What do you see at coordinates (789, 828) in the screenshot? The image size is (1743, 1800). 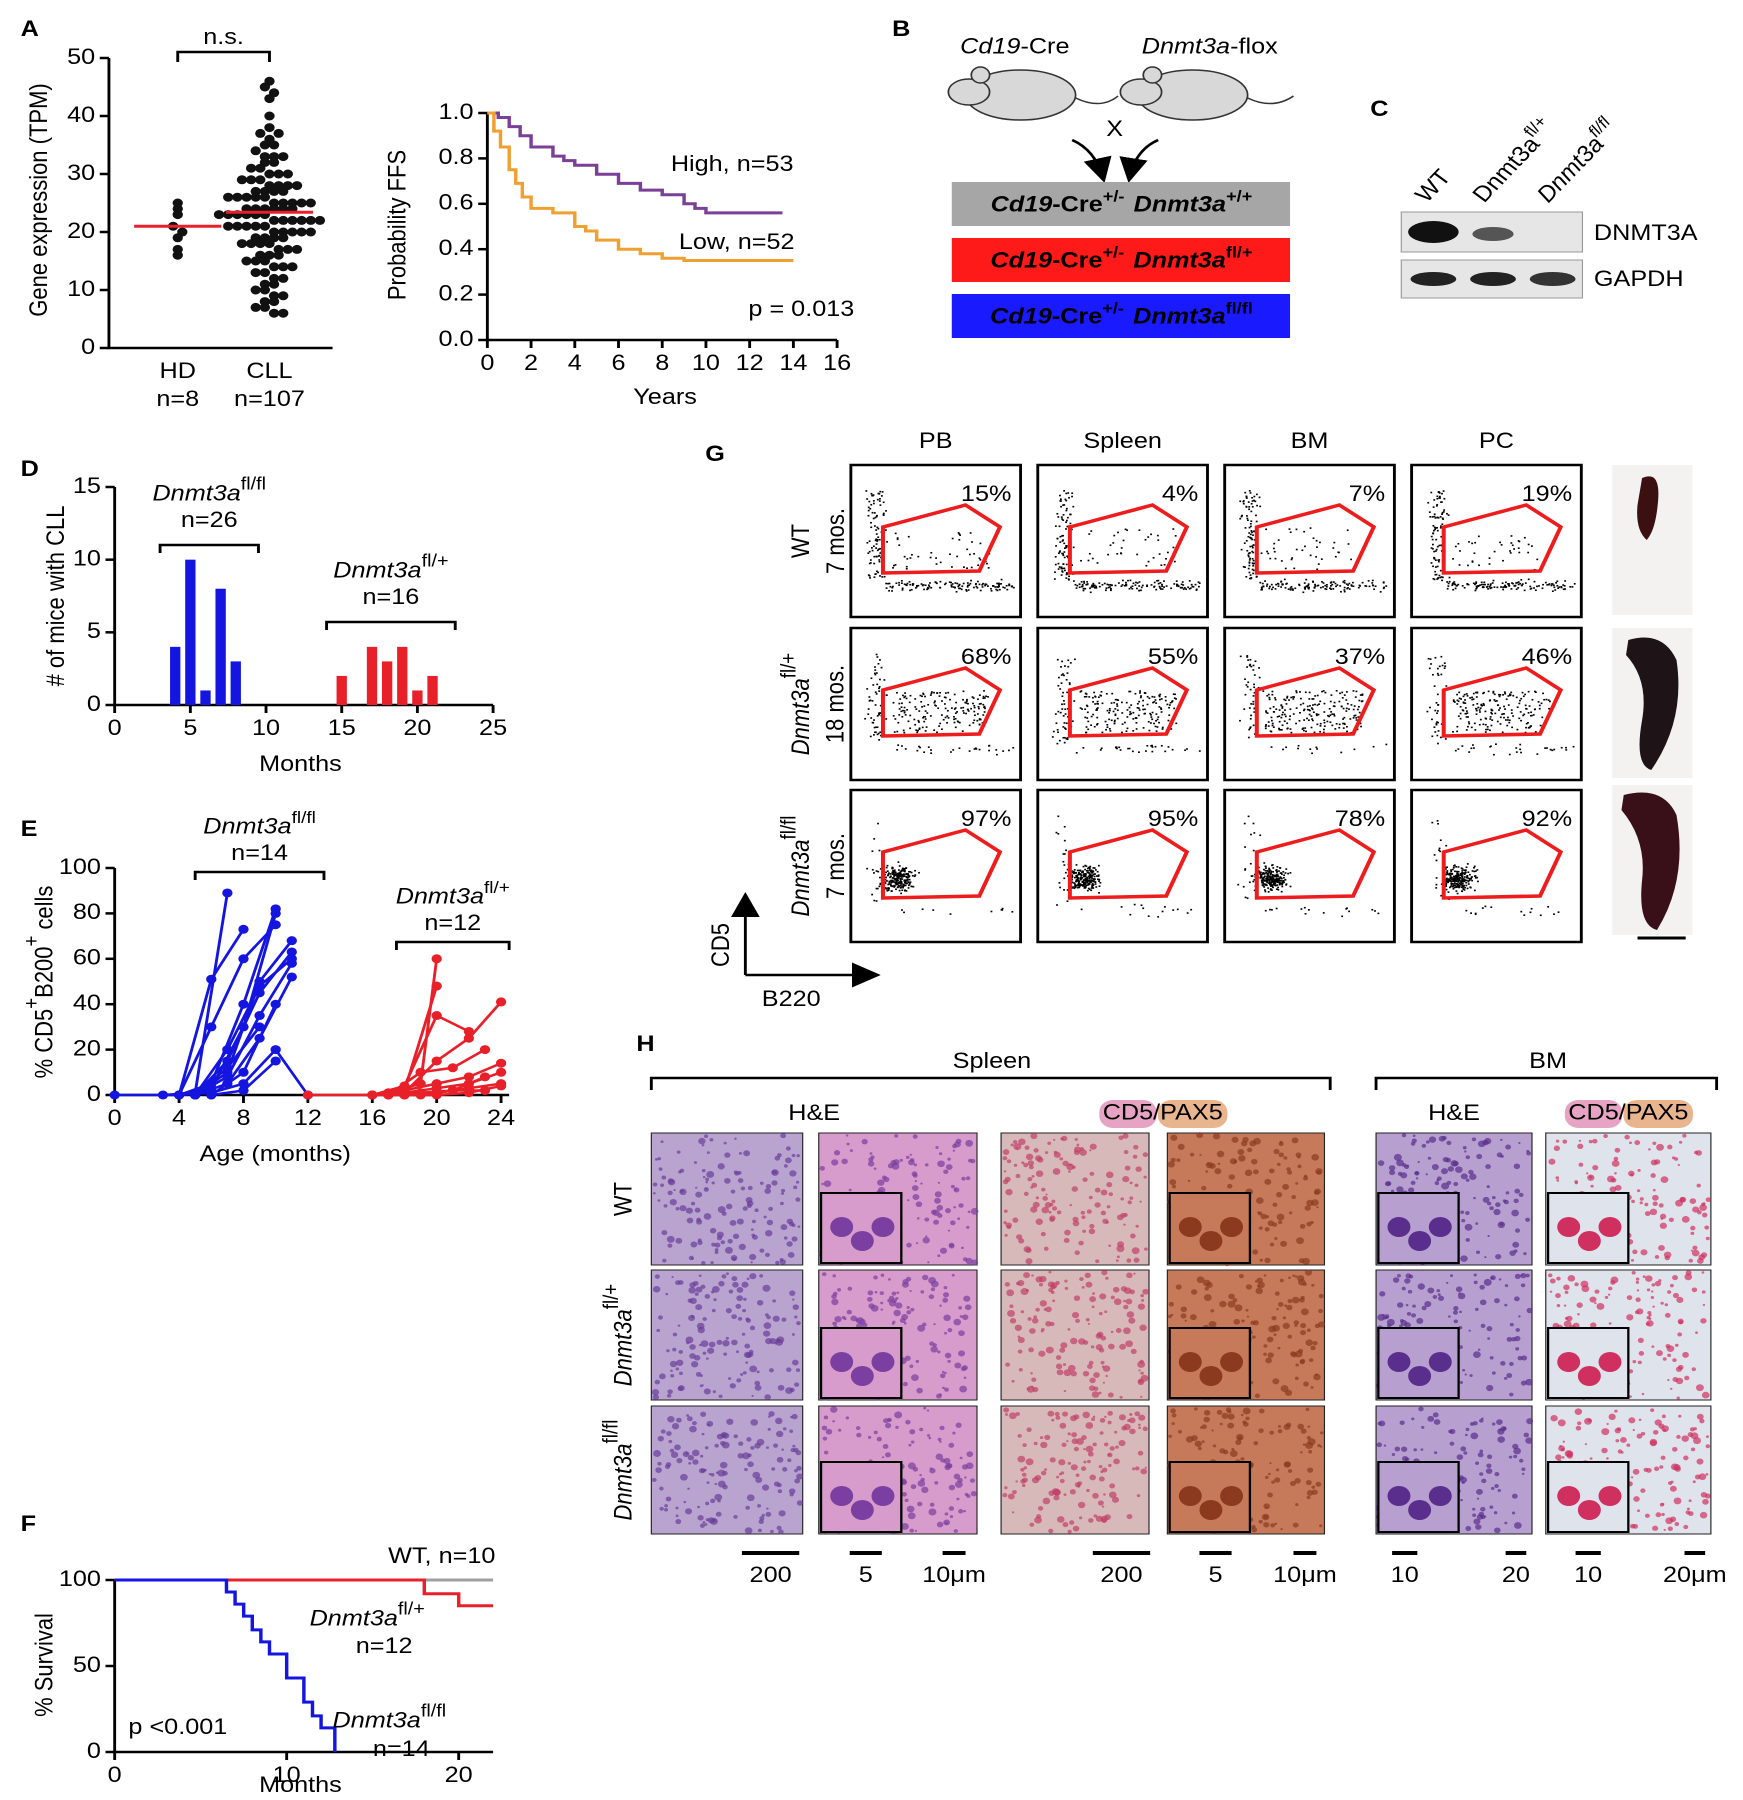 I see `text-part: fl/fl` at bounding box center [789, 828].